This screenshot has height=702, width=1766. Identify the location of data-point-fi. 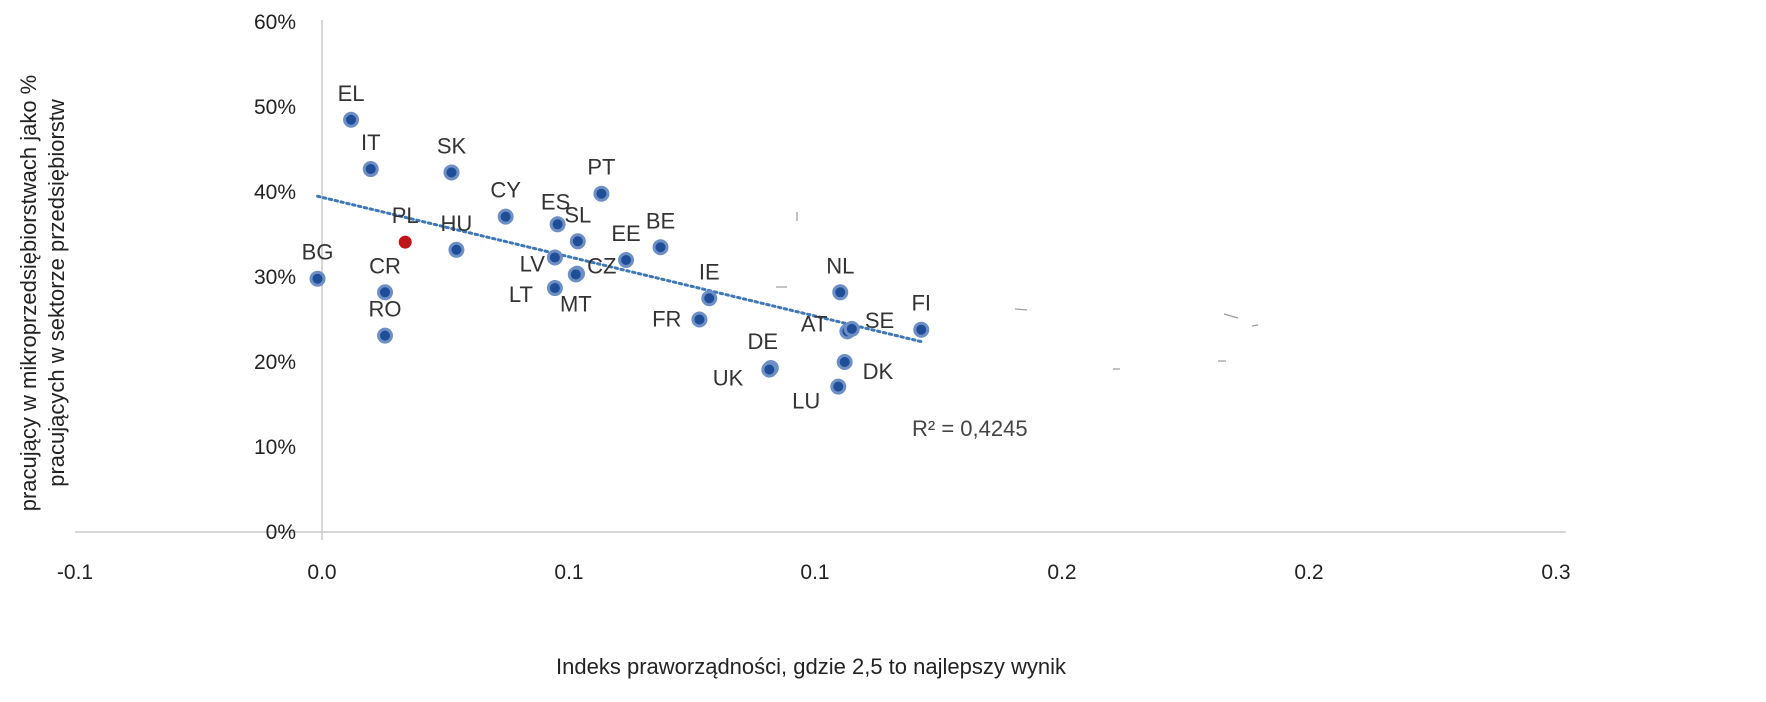
(921, 329).